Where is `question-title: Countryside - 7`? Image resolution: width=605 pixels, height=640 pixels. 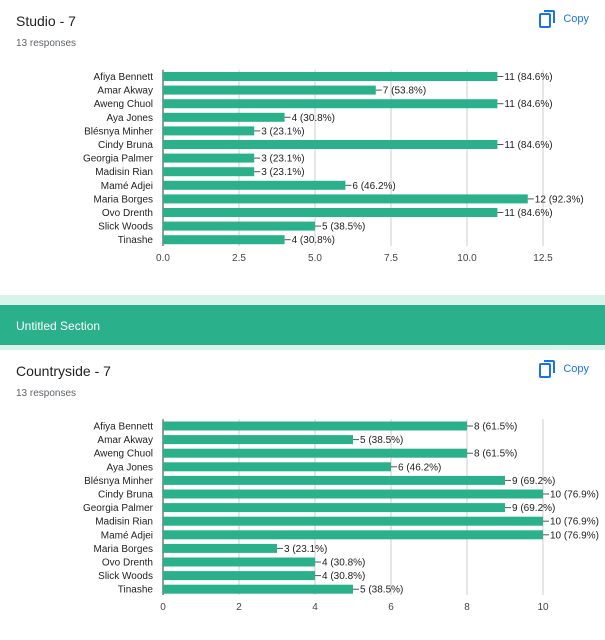
question-title: Countryside - 7 is located at coordinates (63, 371).